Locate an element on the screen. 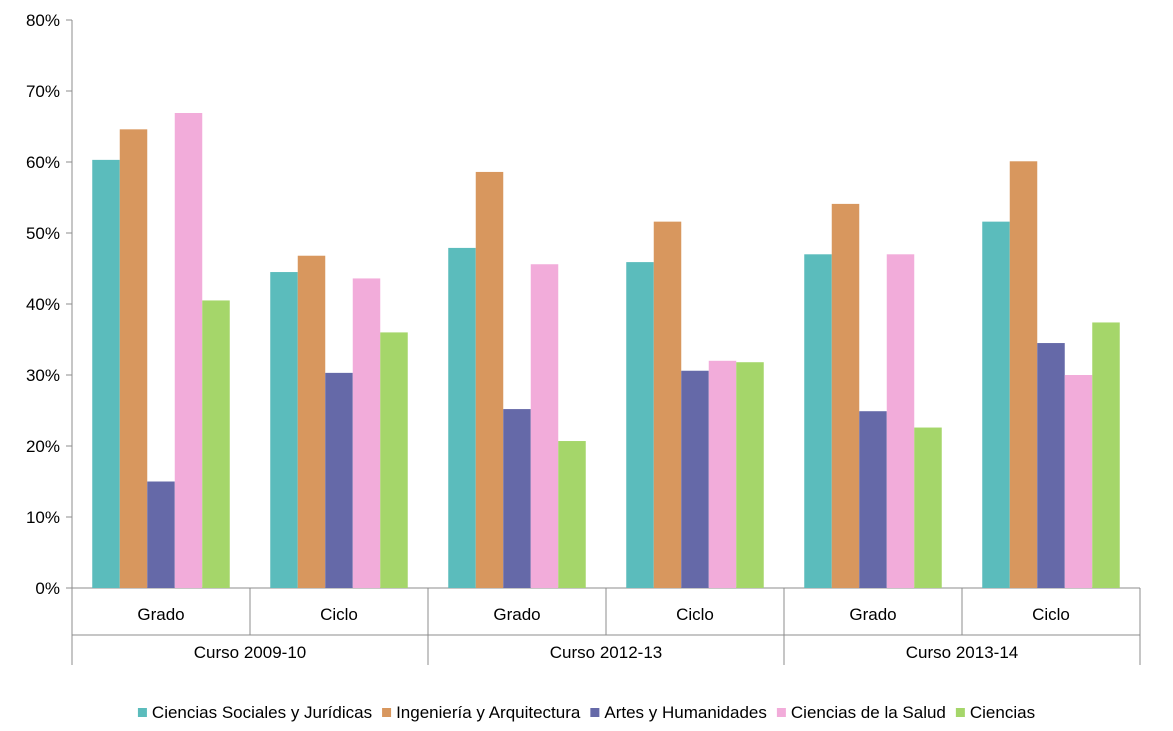 The height and width of the screenshot is (731, 1173). y-tick-label: 70% is located at coordinates (43, 91).